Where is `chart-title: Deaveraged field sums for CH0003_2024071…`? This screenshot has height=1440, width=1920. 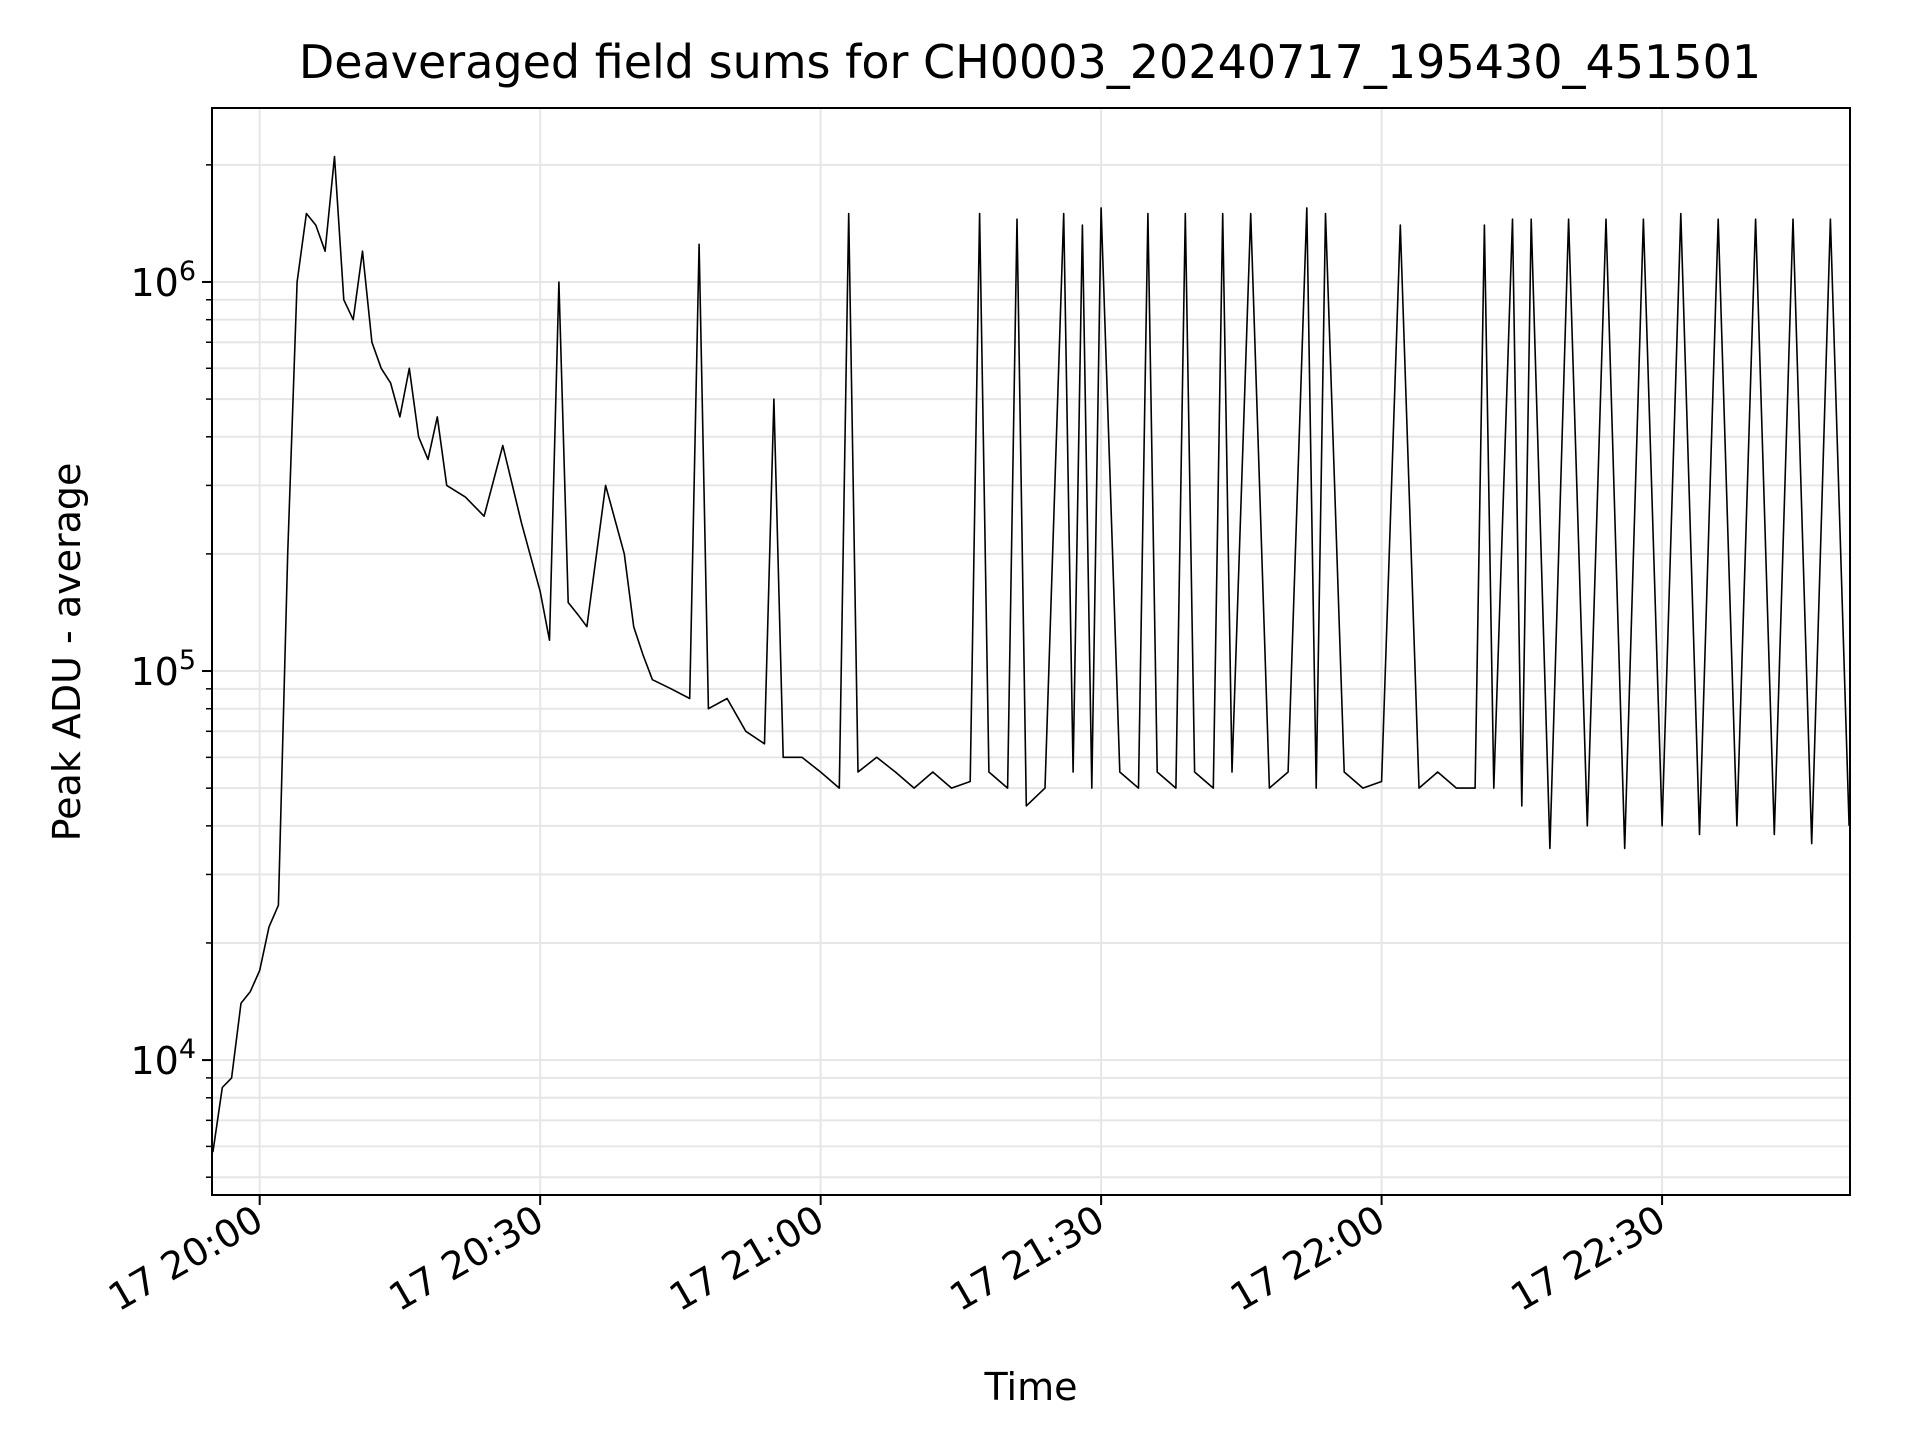
chart-title: Deaveraged field sums for CH0003_2024071… is located at coordinates (1030, 62).